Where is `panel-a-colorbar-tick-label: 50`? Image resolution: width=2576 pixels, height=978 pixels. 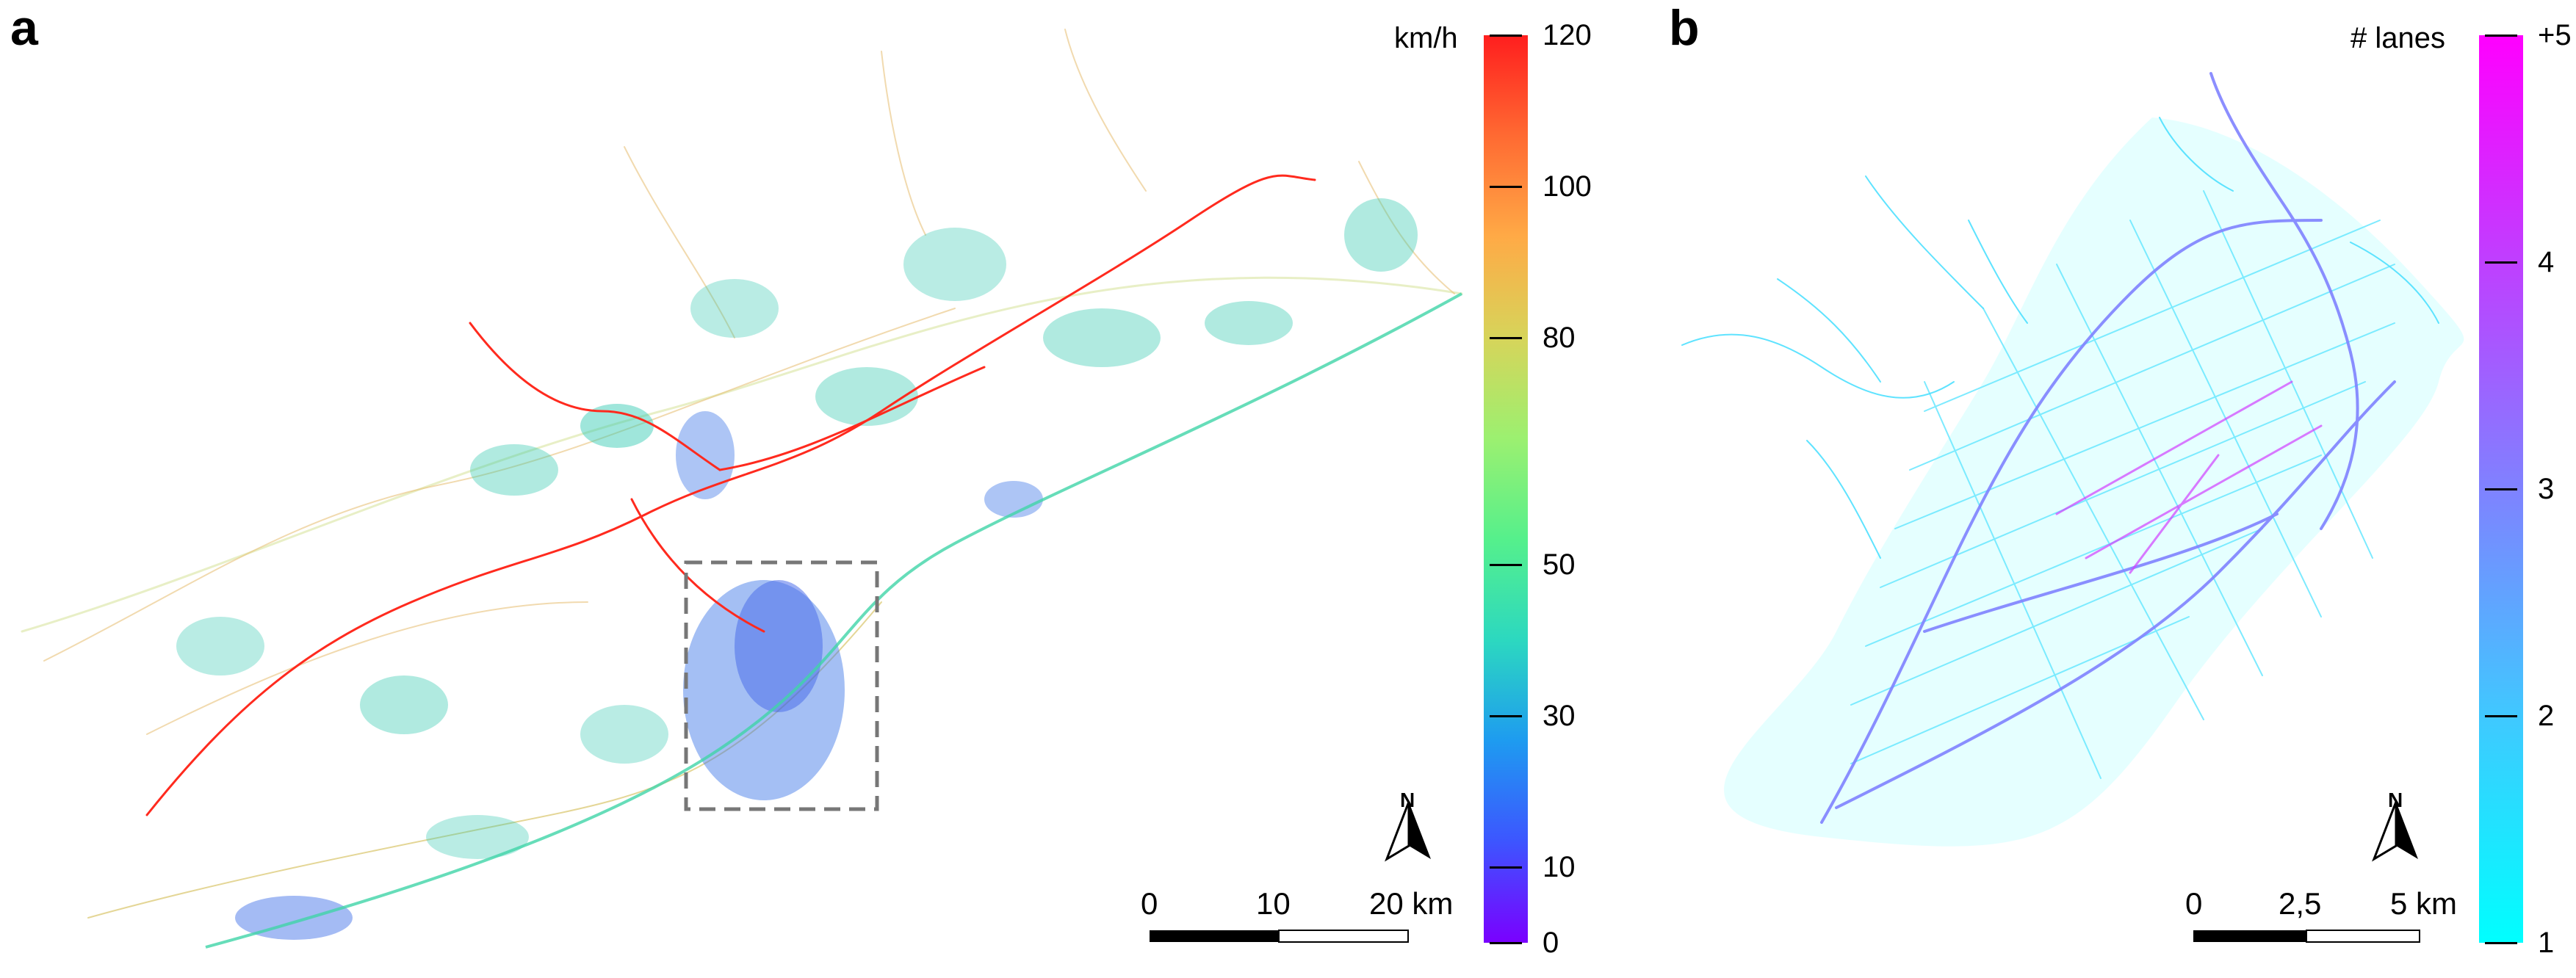
panel-a-colorbar-tick-label: 50 is located at coordinates (1559, 564).